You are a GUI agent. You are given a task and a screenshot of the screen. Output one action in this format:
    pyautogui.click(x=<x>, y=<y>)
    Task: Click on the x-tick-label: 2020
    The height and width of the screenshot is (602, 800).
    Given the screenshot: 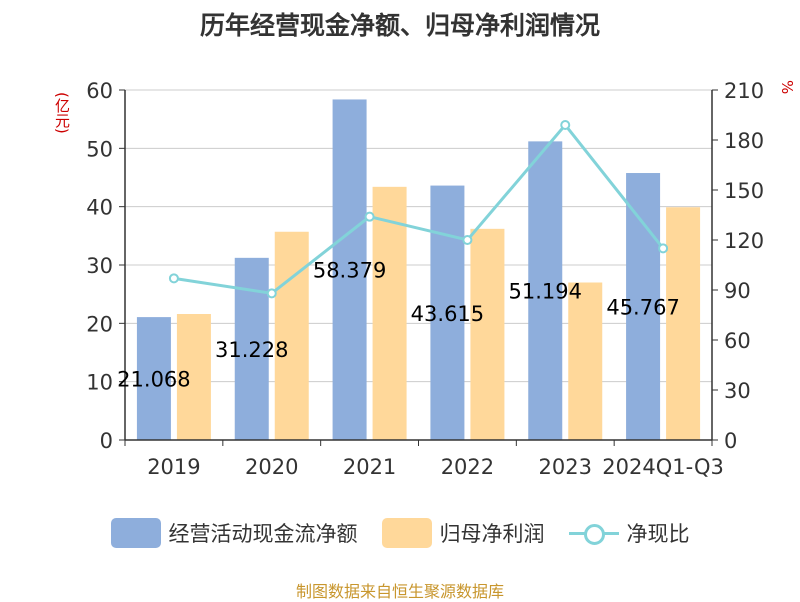 What is the action you would take?
    pyautogui.click(x=271, y=467)
    